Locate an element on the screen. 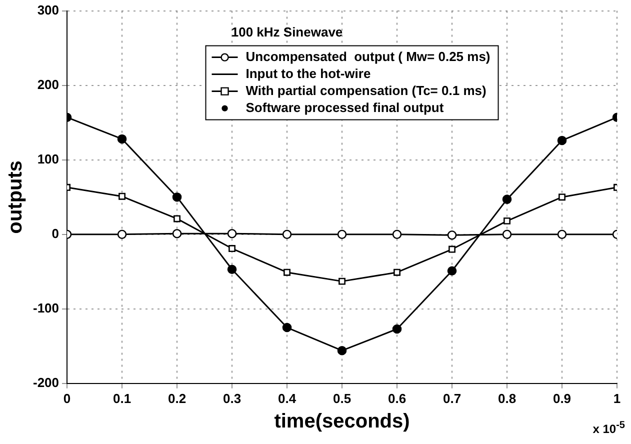 This screenshot has width=631, height=444. y-axis-title: outputs is located at coordinates (15, 197).